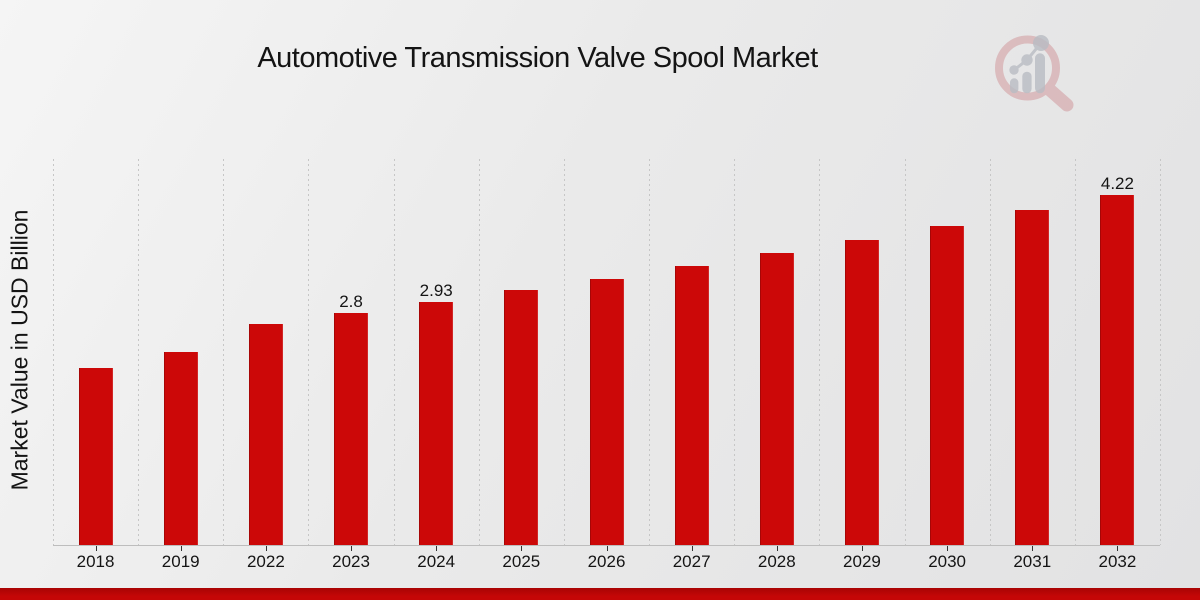 The image size is (1200, 600). I want to click on bar-value-label-2023: 2.8, so click(351, 301).